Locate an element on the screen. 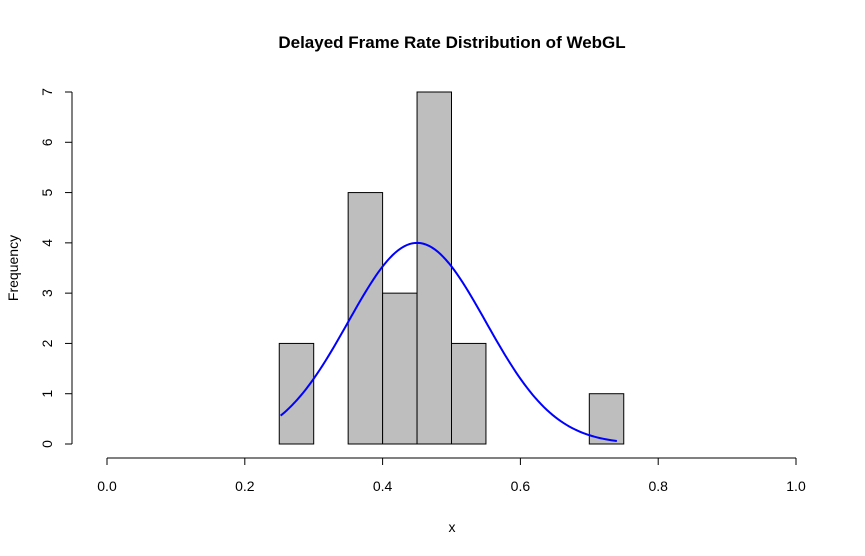 The width and height of the screenshot is (865, 556). y-axis: 0 1 2 3 4 5 6 7 is located at coordinates (56, 268).